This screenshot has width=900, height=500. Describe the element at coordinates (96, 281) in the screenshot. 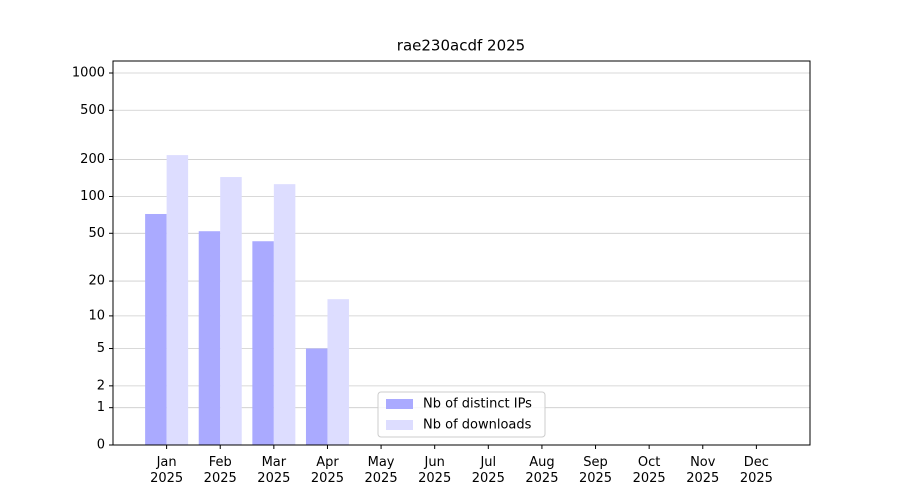

I see `y-tick-label: 20` at that location.